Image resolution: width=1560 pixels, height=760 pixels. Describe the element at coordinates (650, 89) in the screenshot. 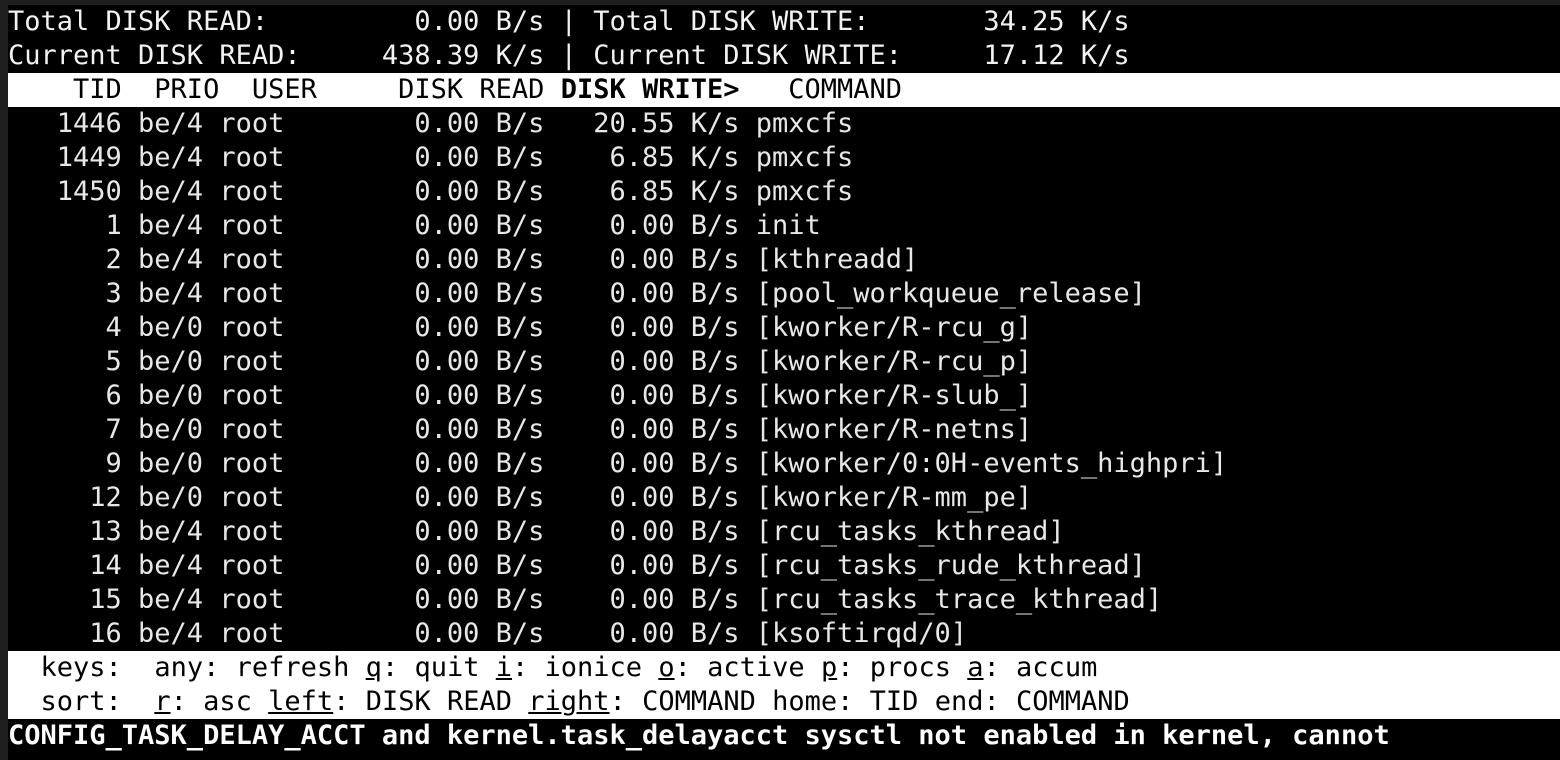

I see `column-header-sort-column: DISK WRITE>` at that location.